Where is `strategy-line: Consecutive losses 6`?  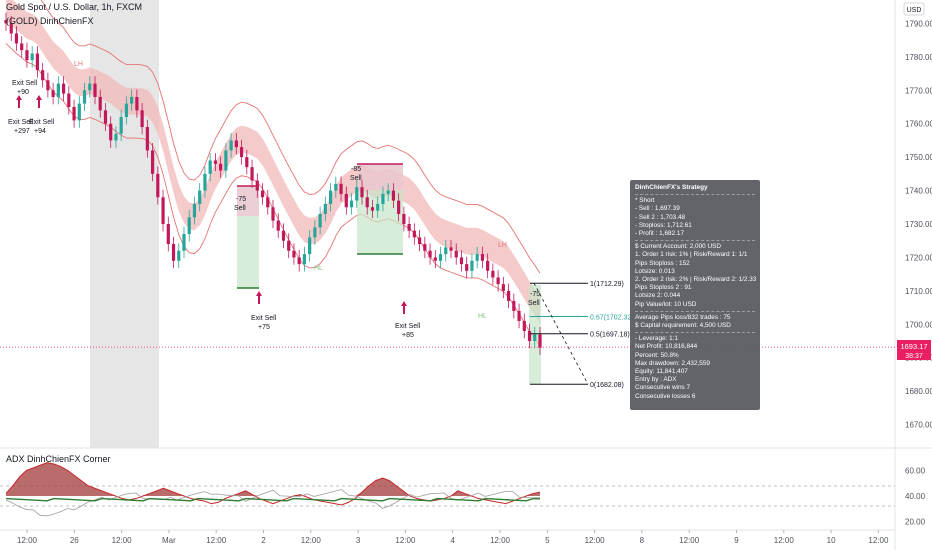 strategy-line: Consecutive losses 6 is located at coordinates (665, 396).